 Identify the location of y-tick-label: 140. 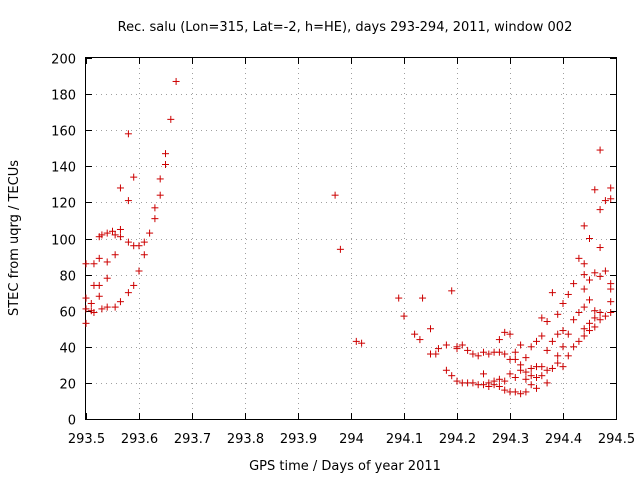
(63, 168).